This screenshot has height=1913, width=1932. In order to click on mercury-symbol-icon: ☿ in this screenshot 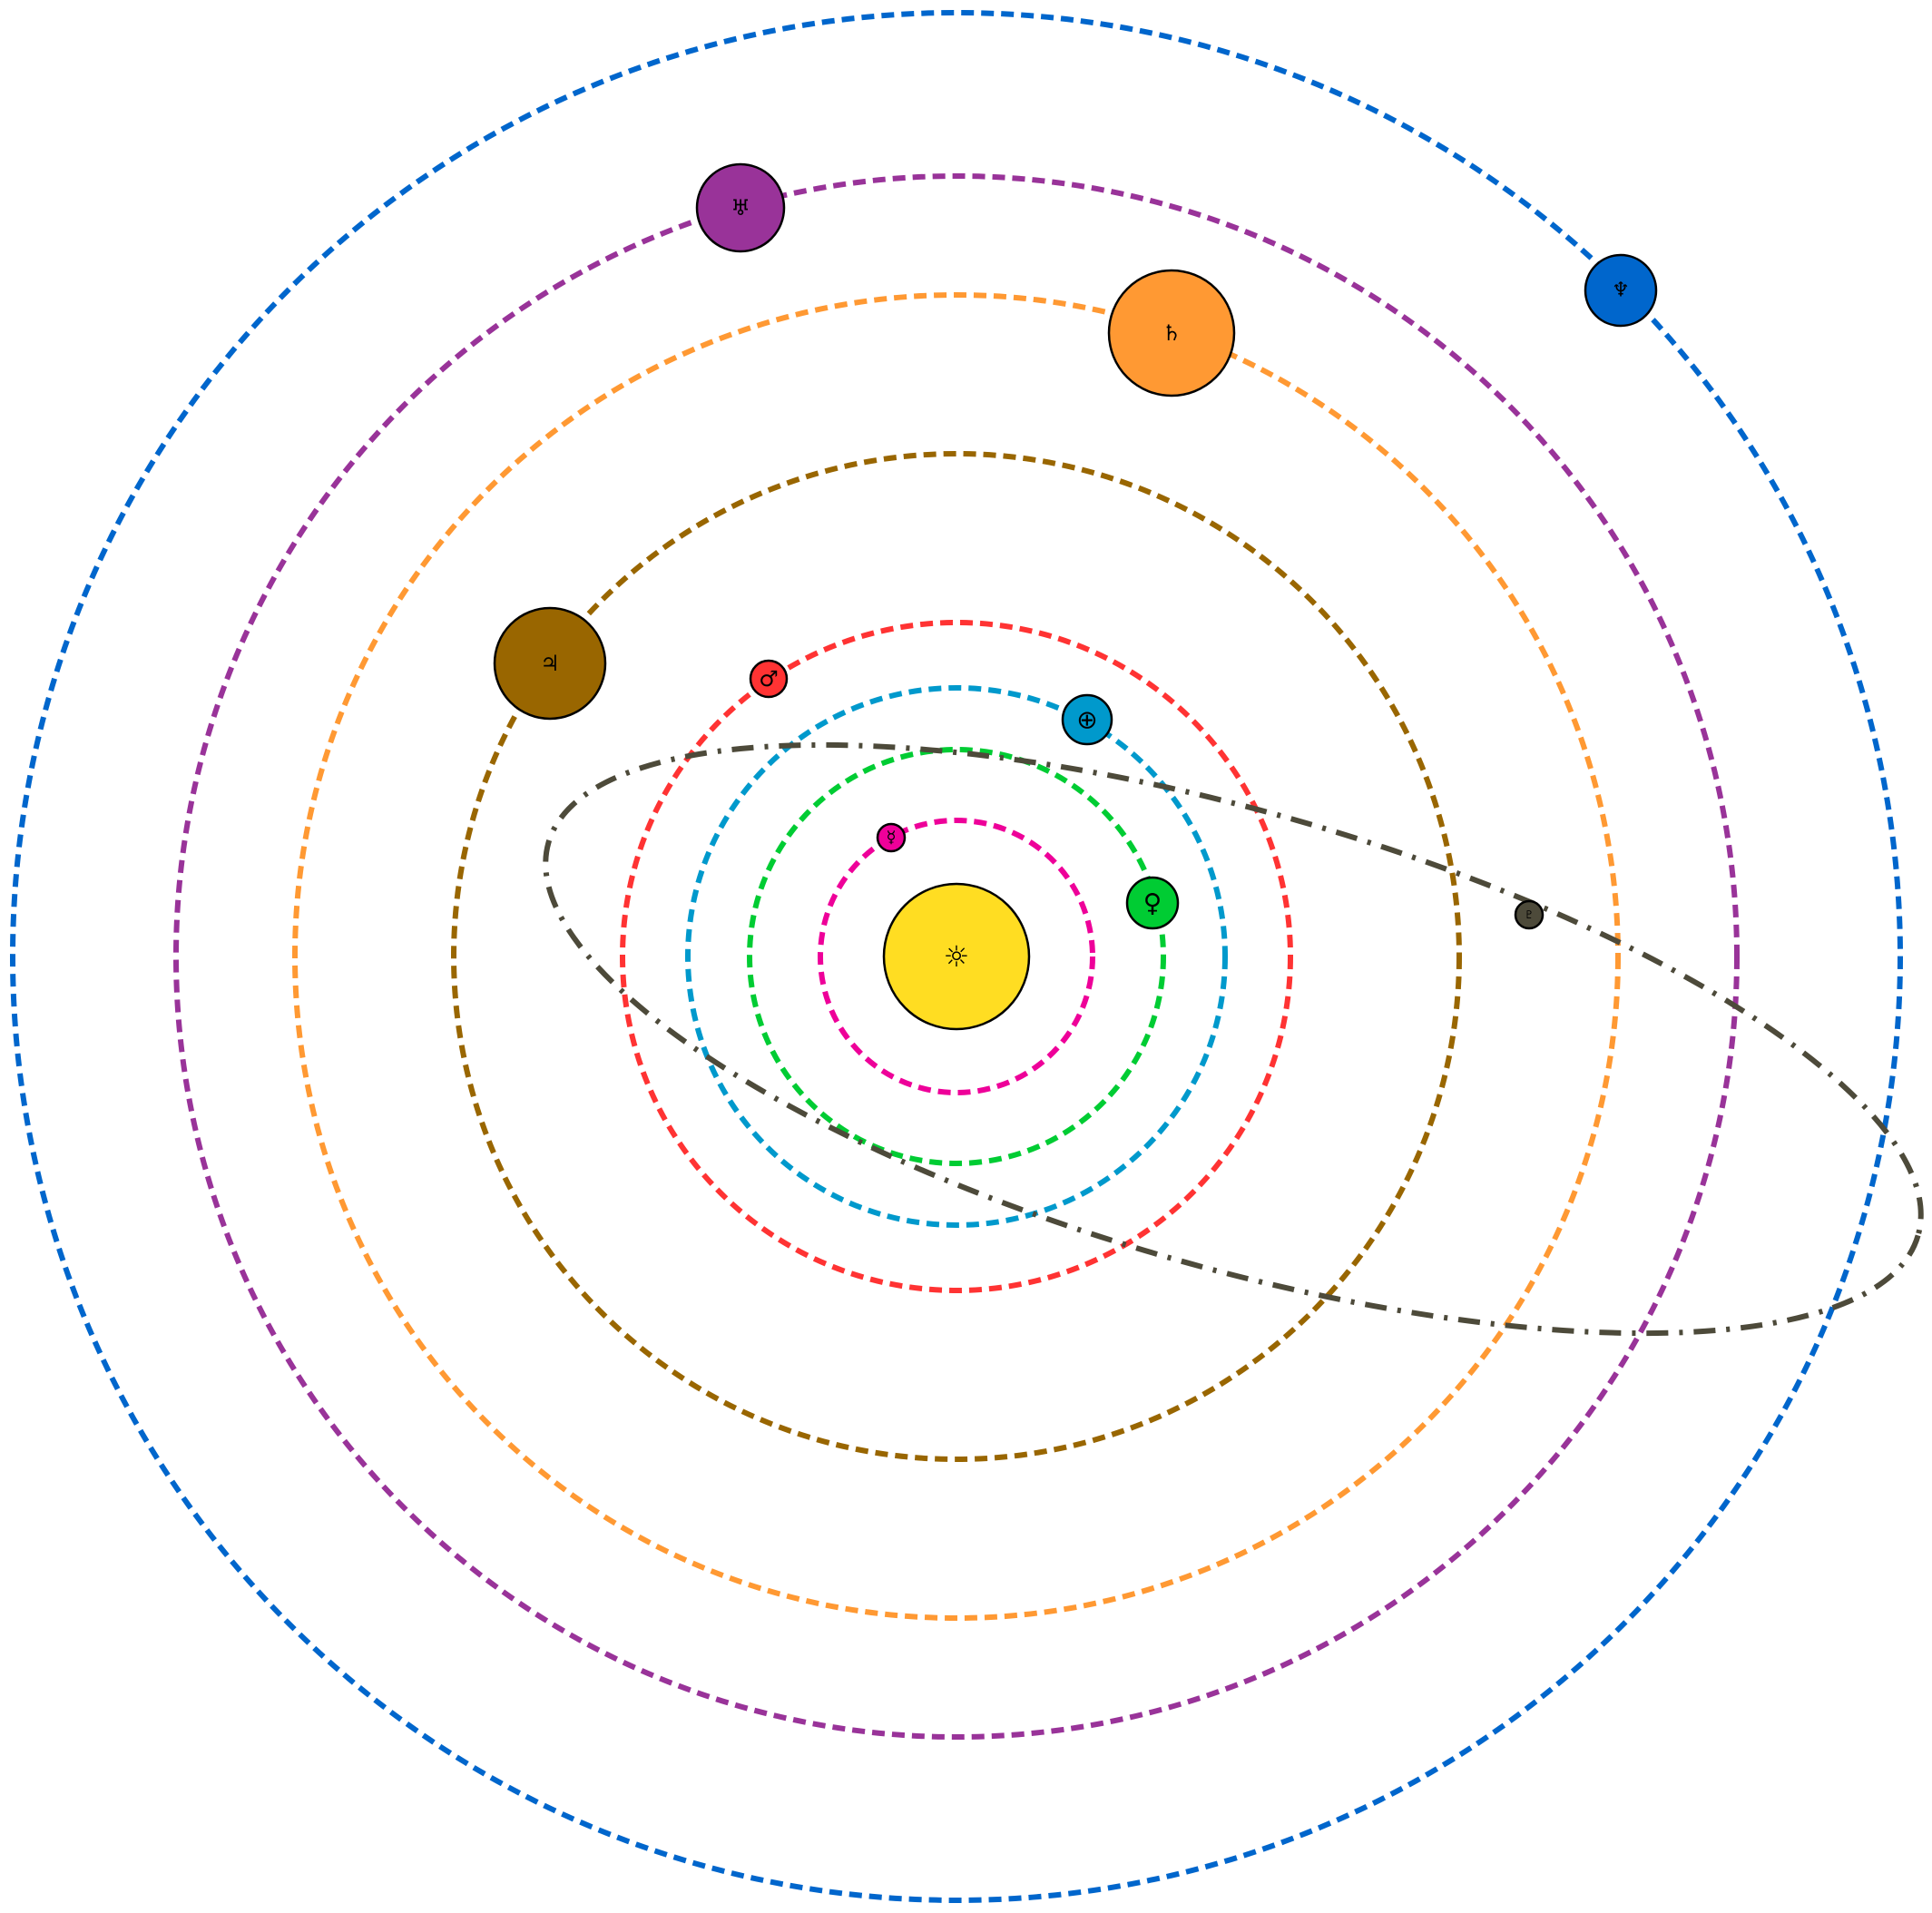, I will do `click(891, 838)`.